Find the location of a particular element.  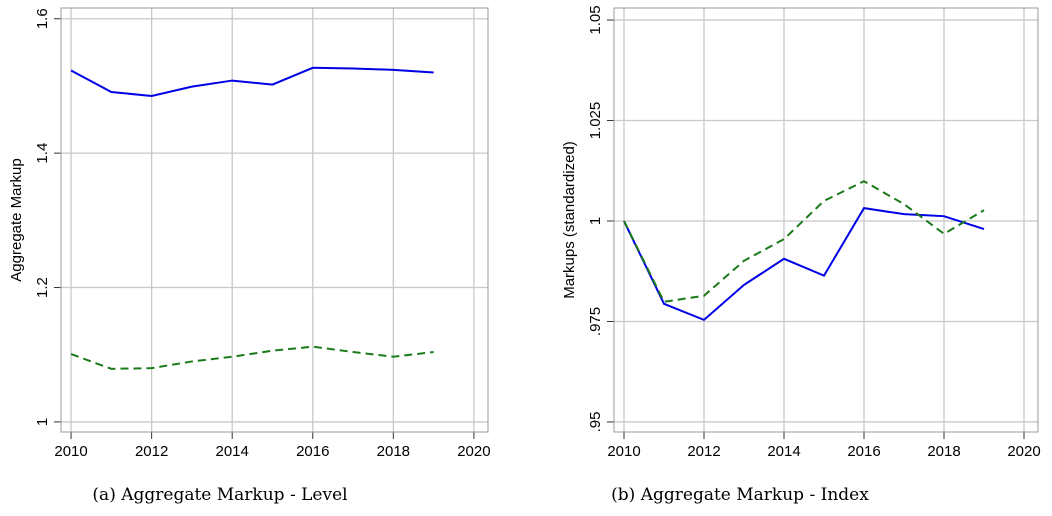

y-tick-label: 1.4 is located at coordinates (42, 153).